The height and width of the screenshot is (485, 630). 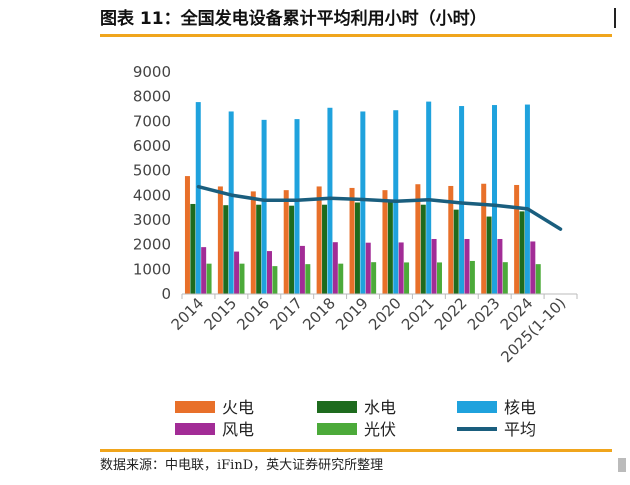 I want to click on x-tick-label: 2018, so click(x=319, y=314).